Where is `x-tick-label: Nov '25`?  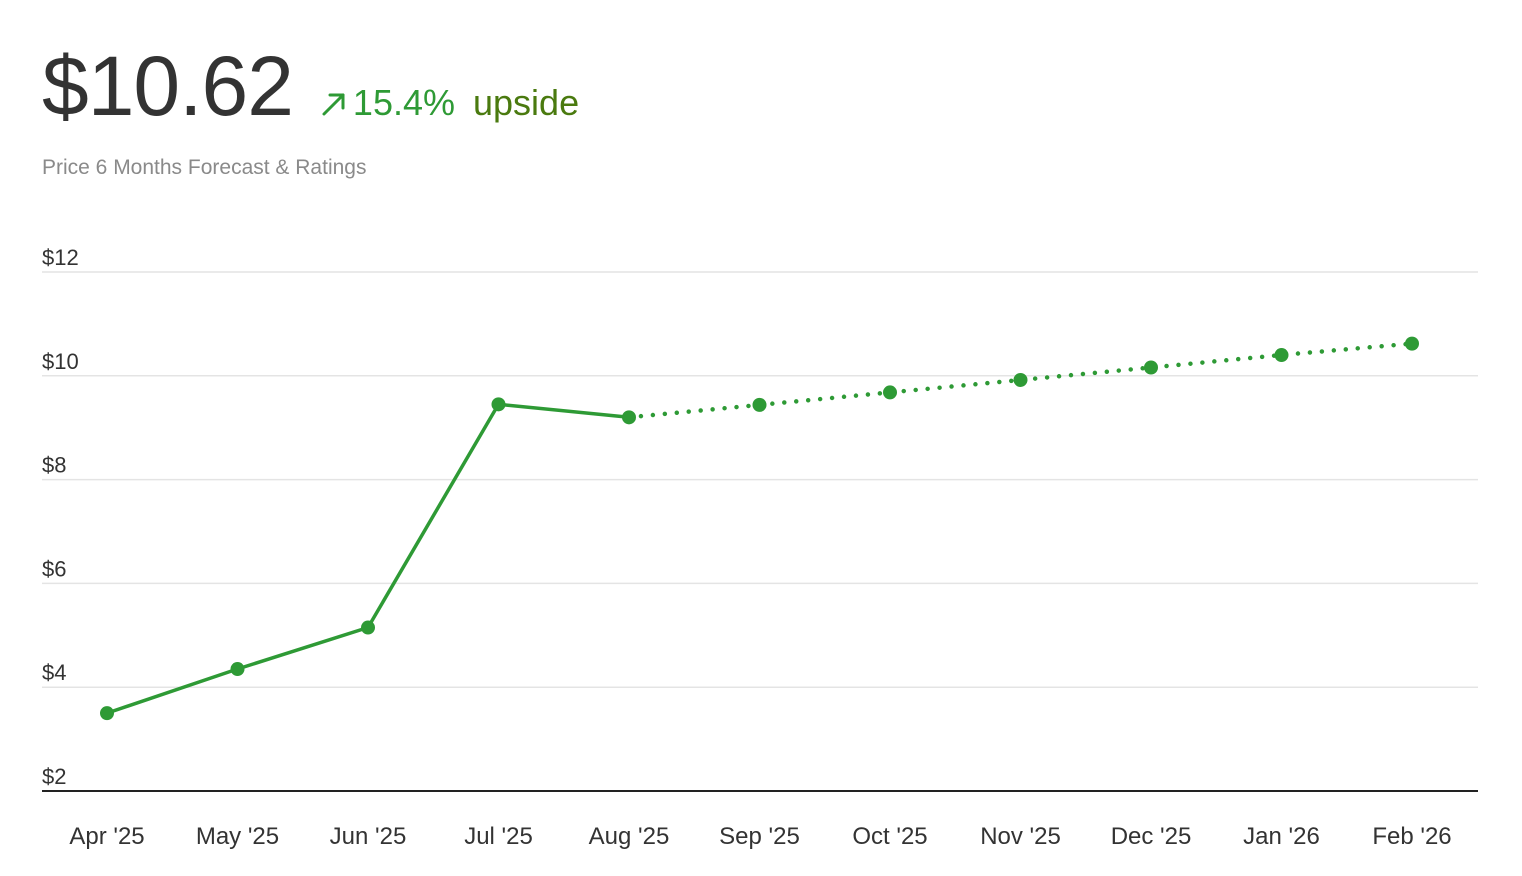
x-tick-label: Nov '25 is located at coordinates (1020, 836).